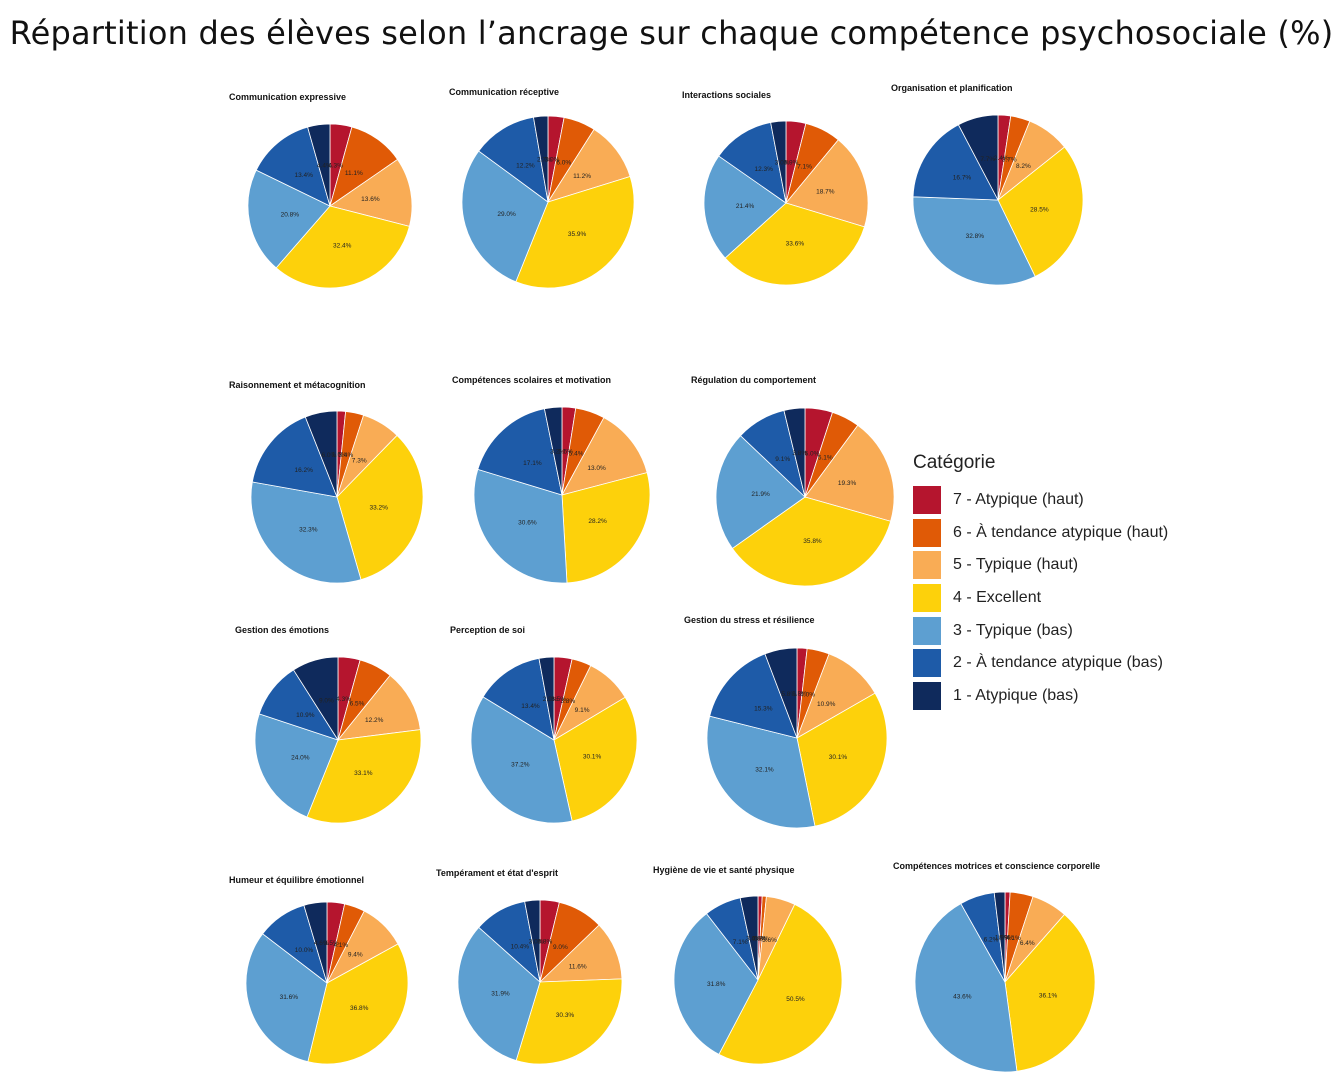 This screenshot has width=1343, height=1080. I want to click on slice-label: 36.1%, so click(1048, 995).